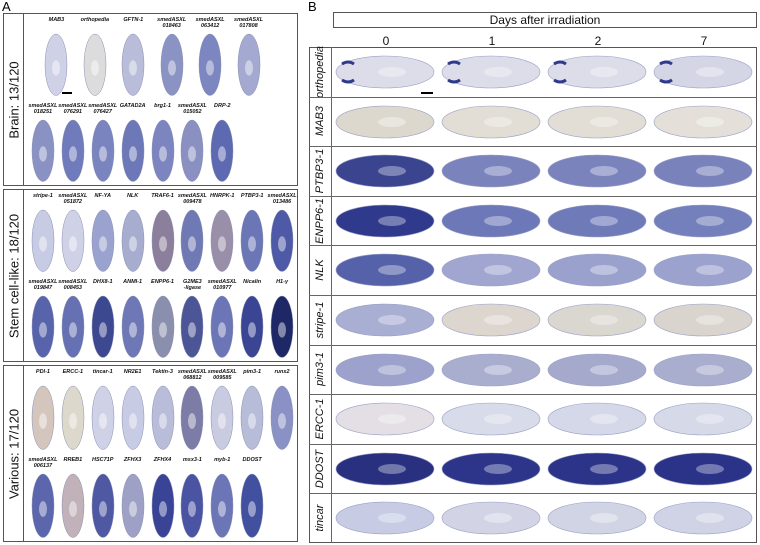 The image size is (760, 545). What do you see at coordinates (222, 498) in the screenshot?
I see `worm-specimen: myb-1` at bounding box center [222, 498].